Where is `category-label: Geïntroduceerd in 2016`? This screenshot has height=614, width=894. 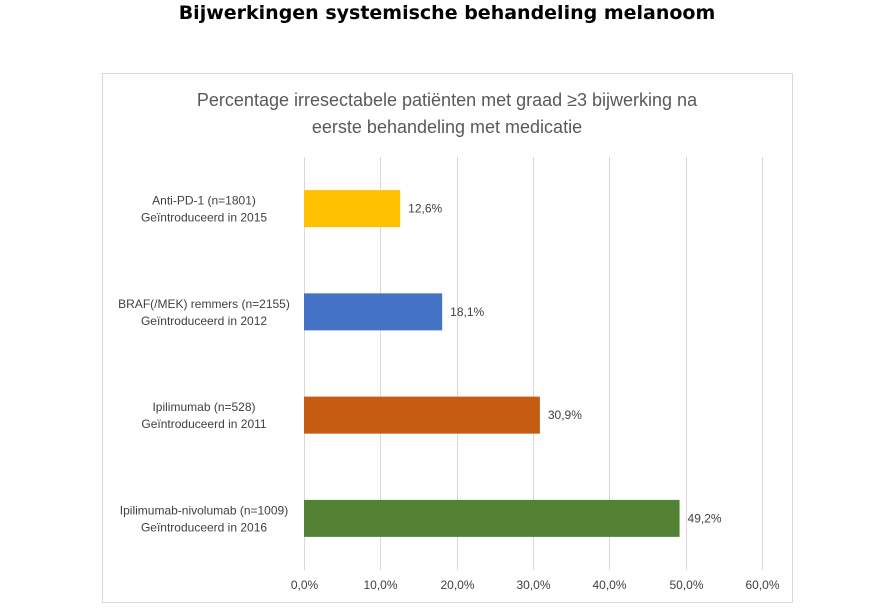
category-label: Geïntroduceerd in 2016 is located at coordinates (204, 527).